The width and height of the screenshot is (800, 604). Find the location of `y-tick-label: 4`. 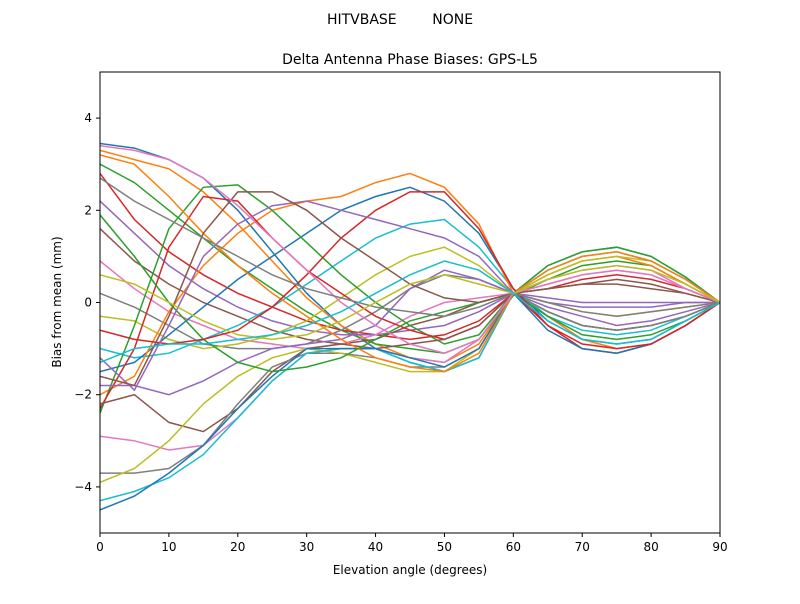

y-tick-label: 4 is located at coordinates (88, 118).